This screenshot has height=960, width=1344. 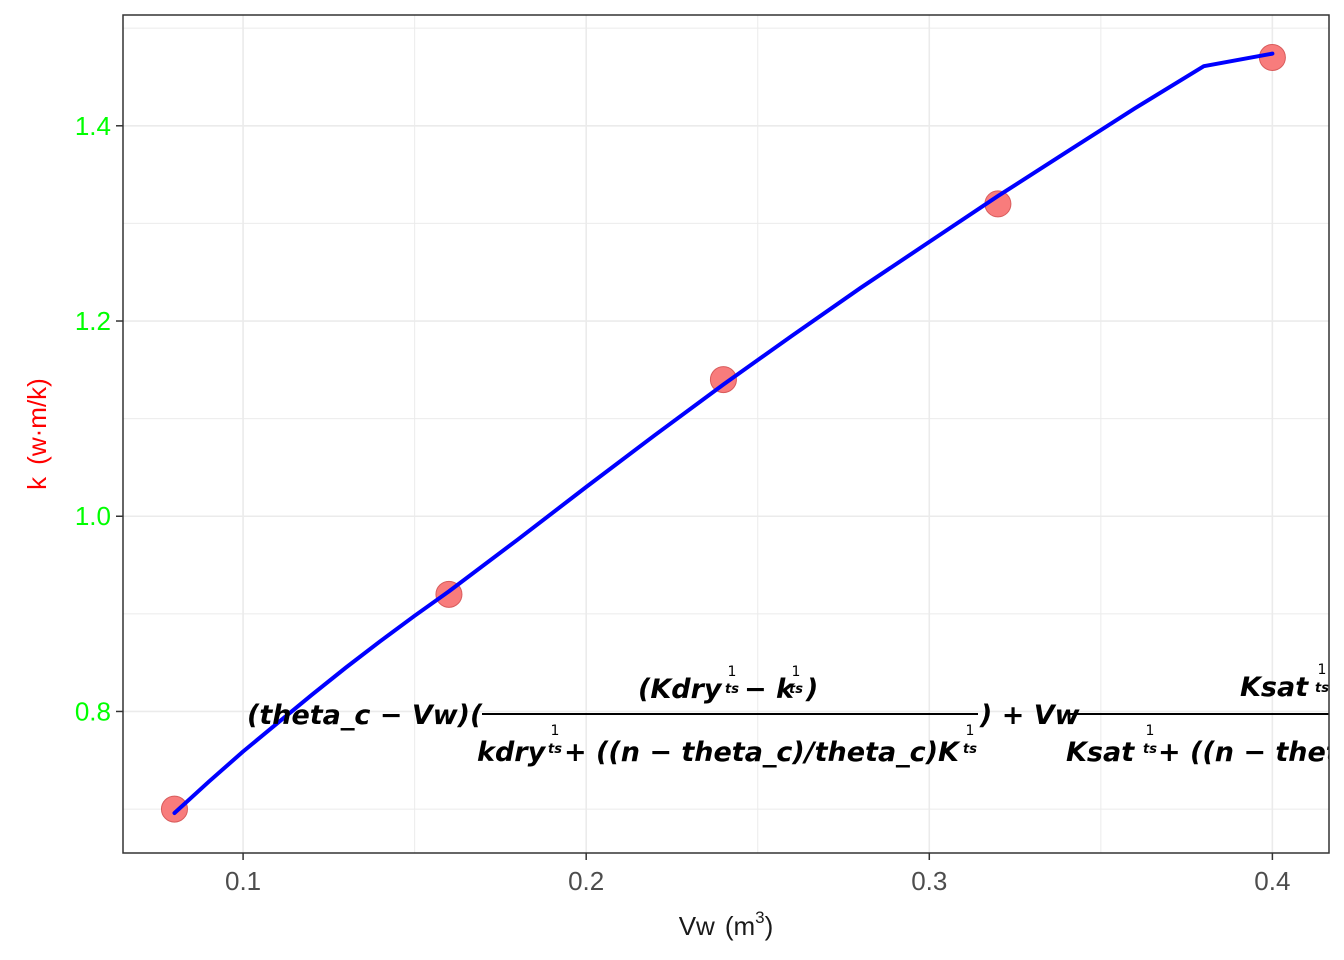 What do you see at coordinates (93, 711) in the screenshot?
I see `y-tick-label: 0.8` at bounding box center [93, 711].